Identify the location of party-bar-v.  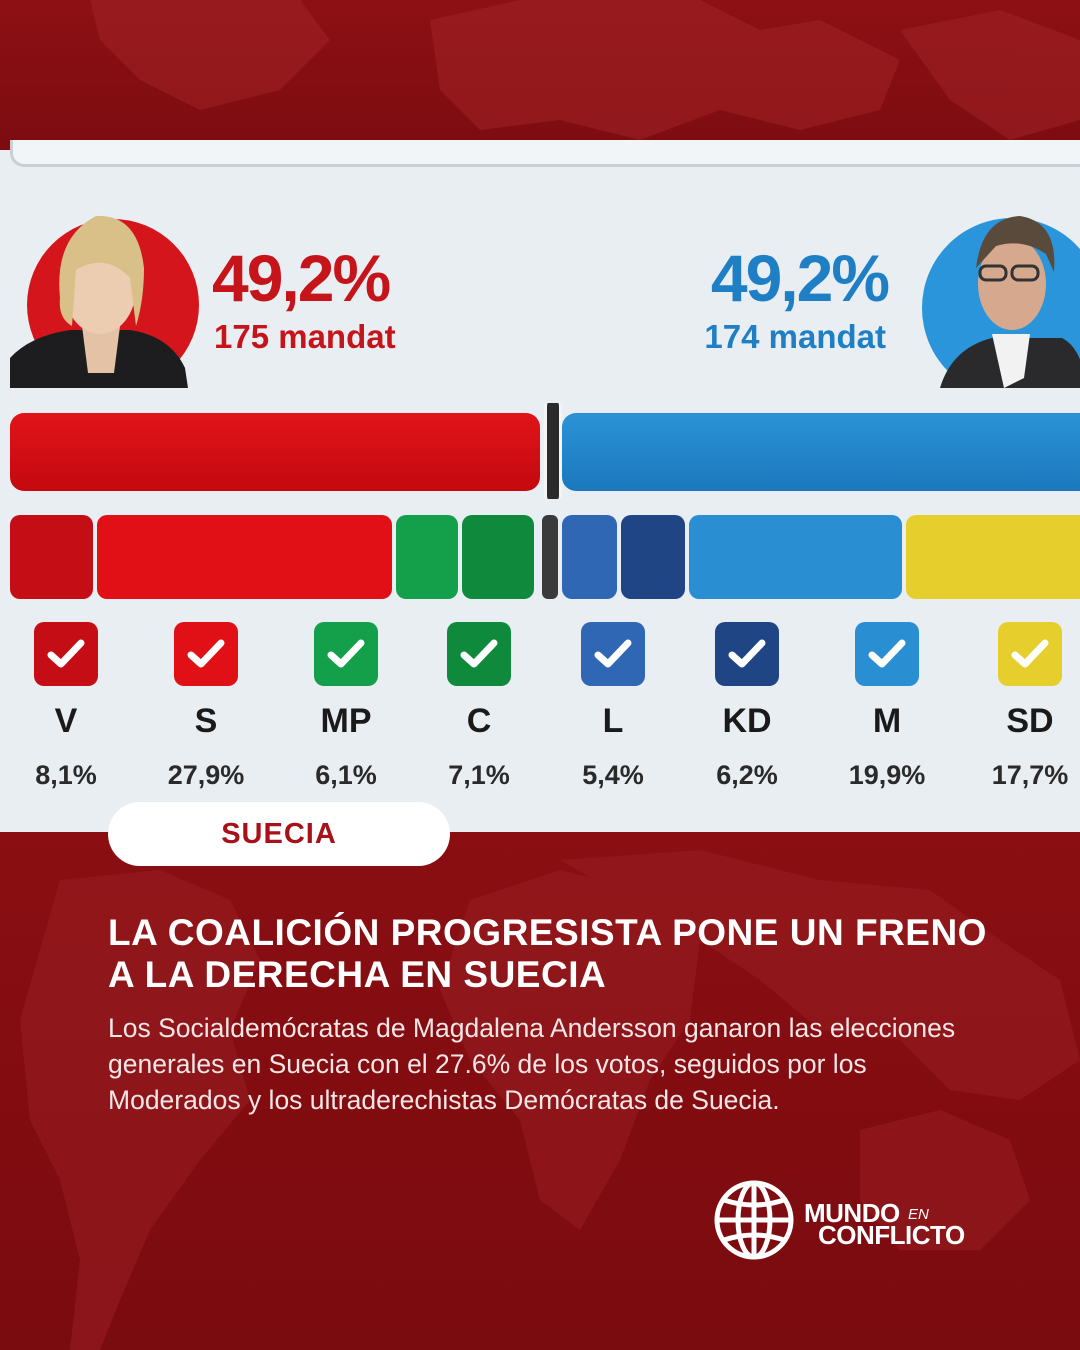
(51, 557).